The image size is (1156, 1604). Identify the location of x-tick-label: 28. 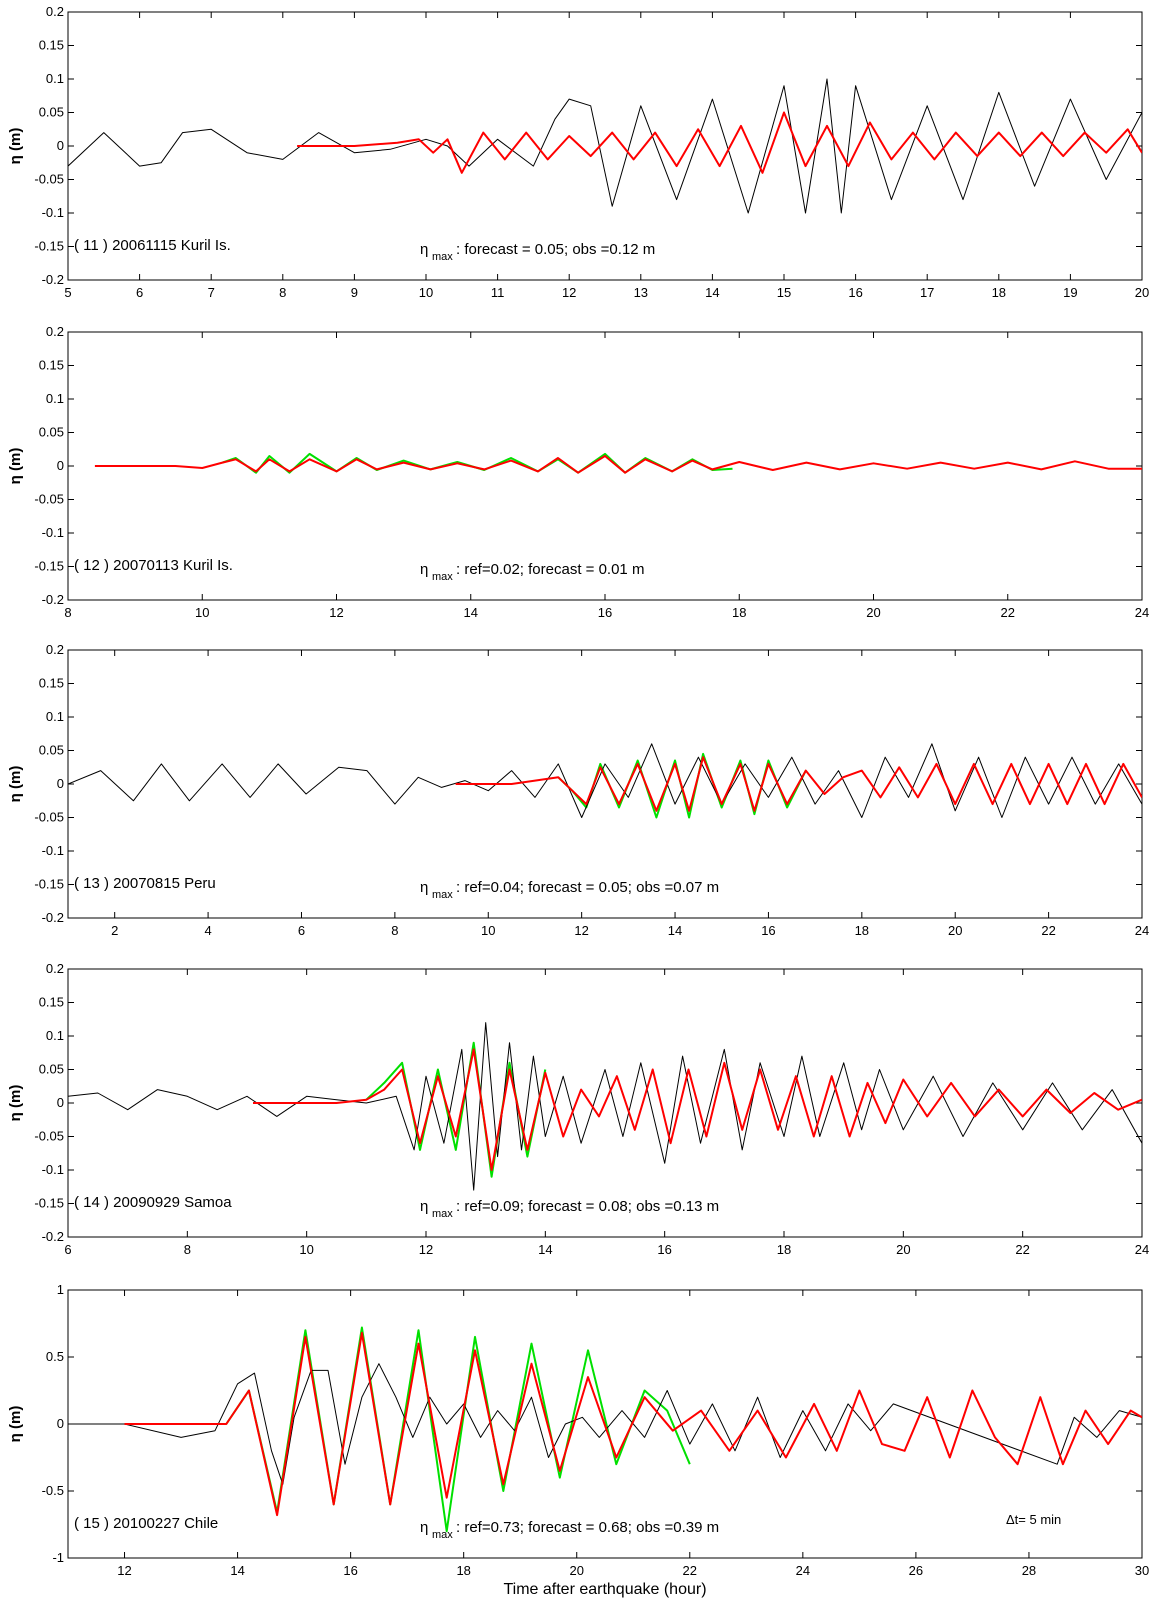
(1029, 1570).